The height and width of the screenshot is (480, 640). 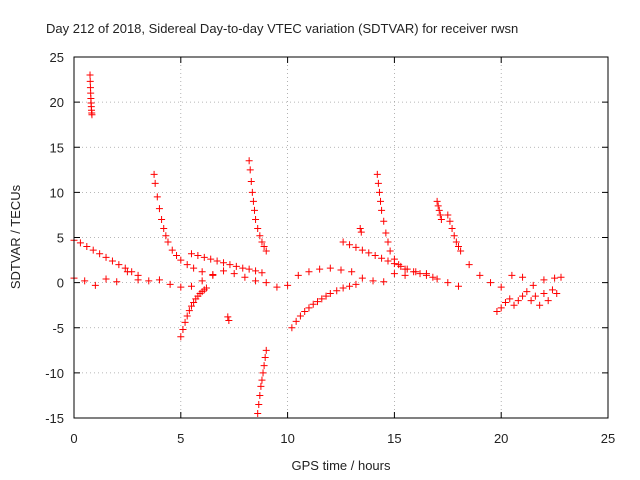 I want to click on y-tick-label: 25, so click(x=57, y=57).